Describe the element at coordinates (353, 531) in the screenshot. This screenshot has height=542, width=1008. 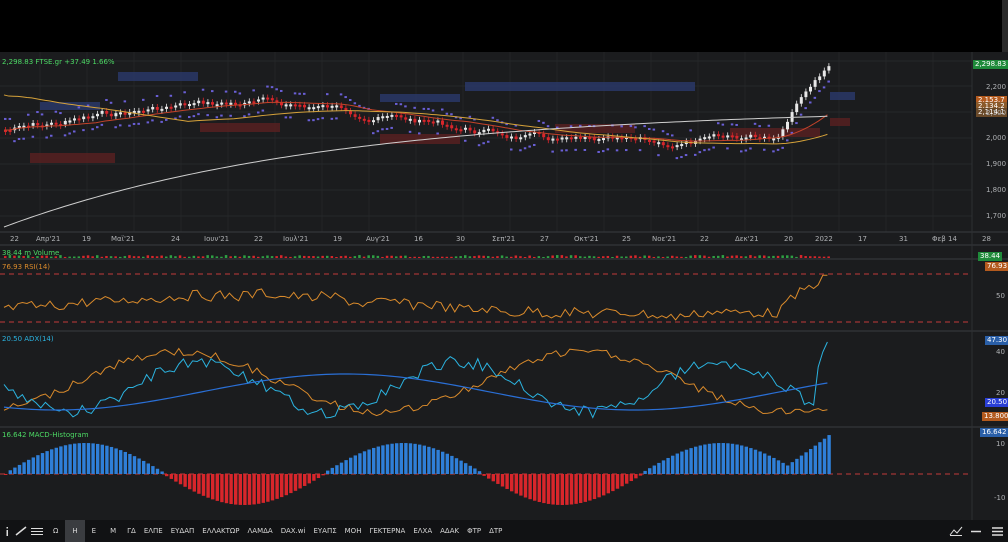
I see `symbol-button: ΜΟΗ` at that location.